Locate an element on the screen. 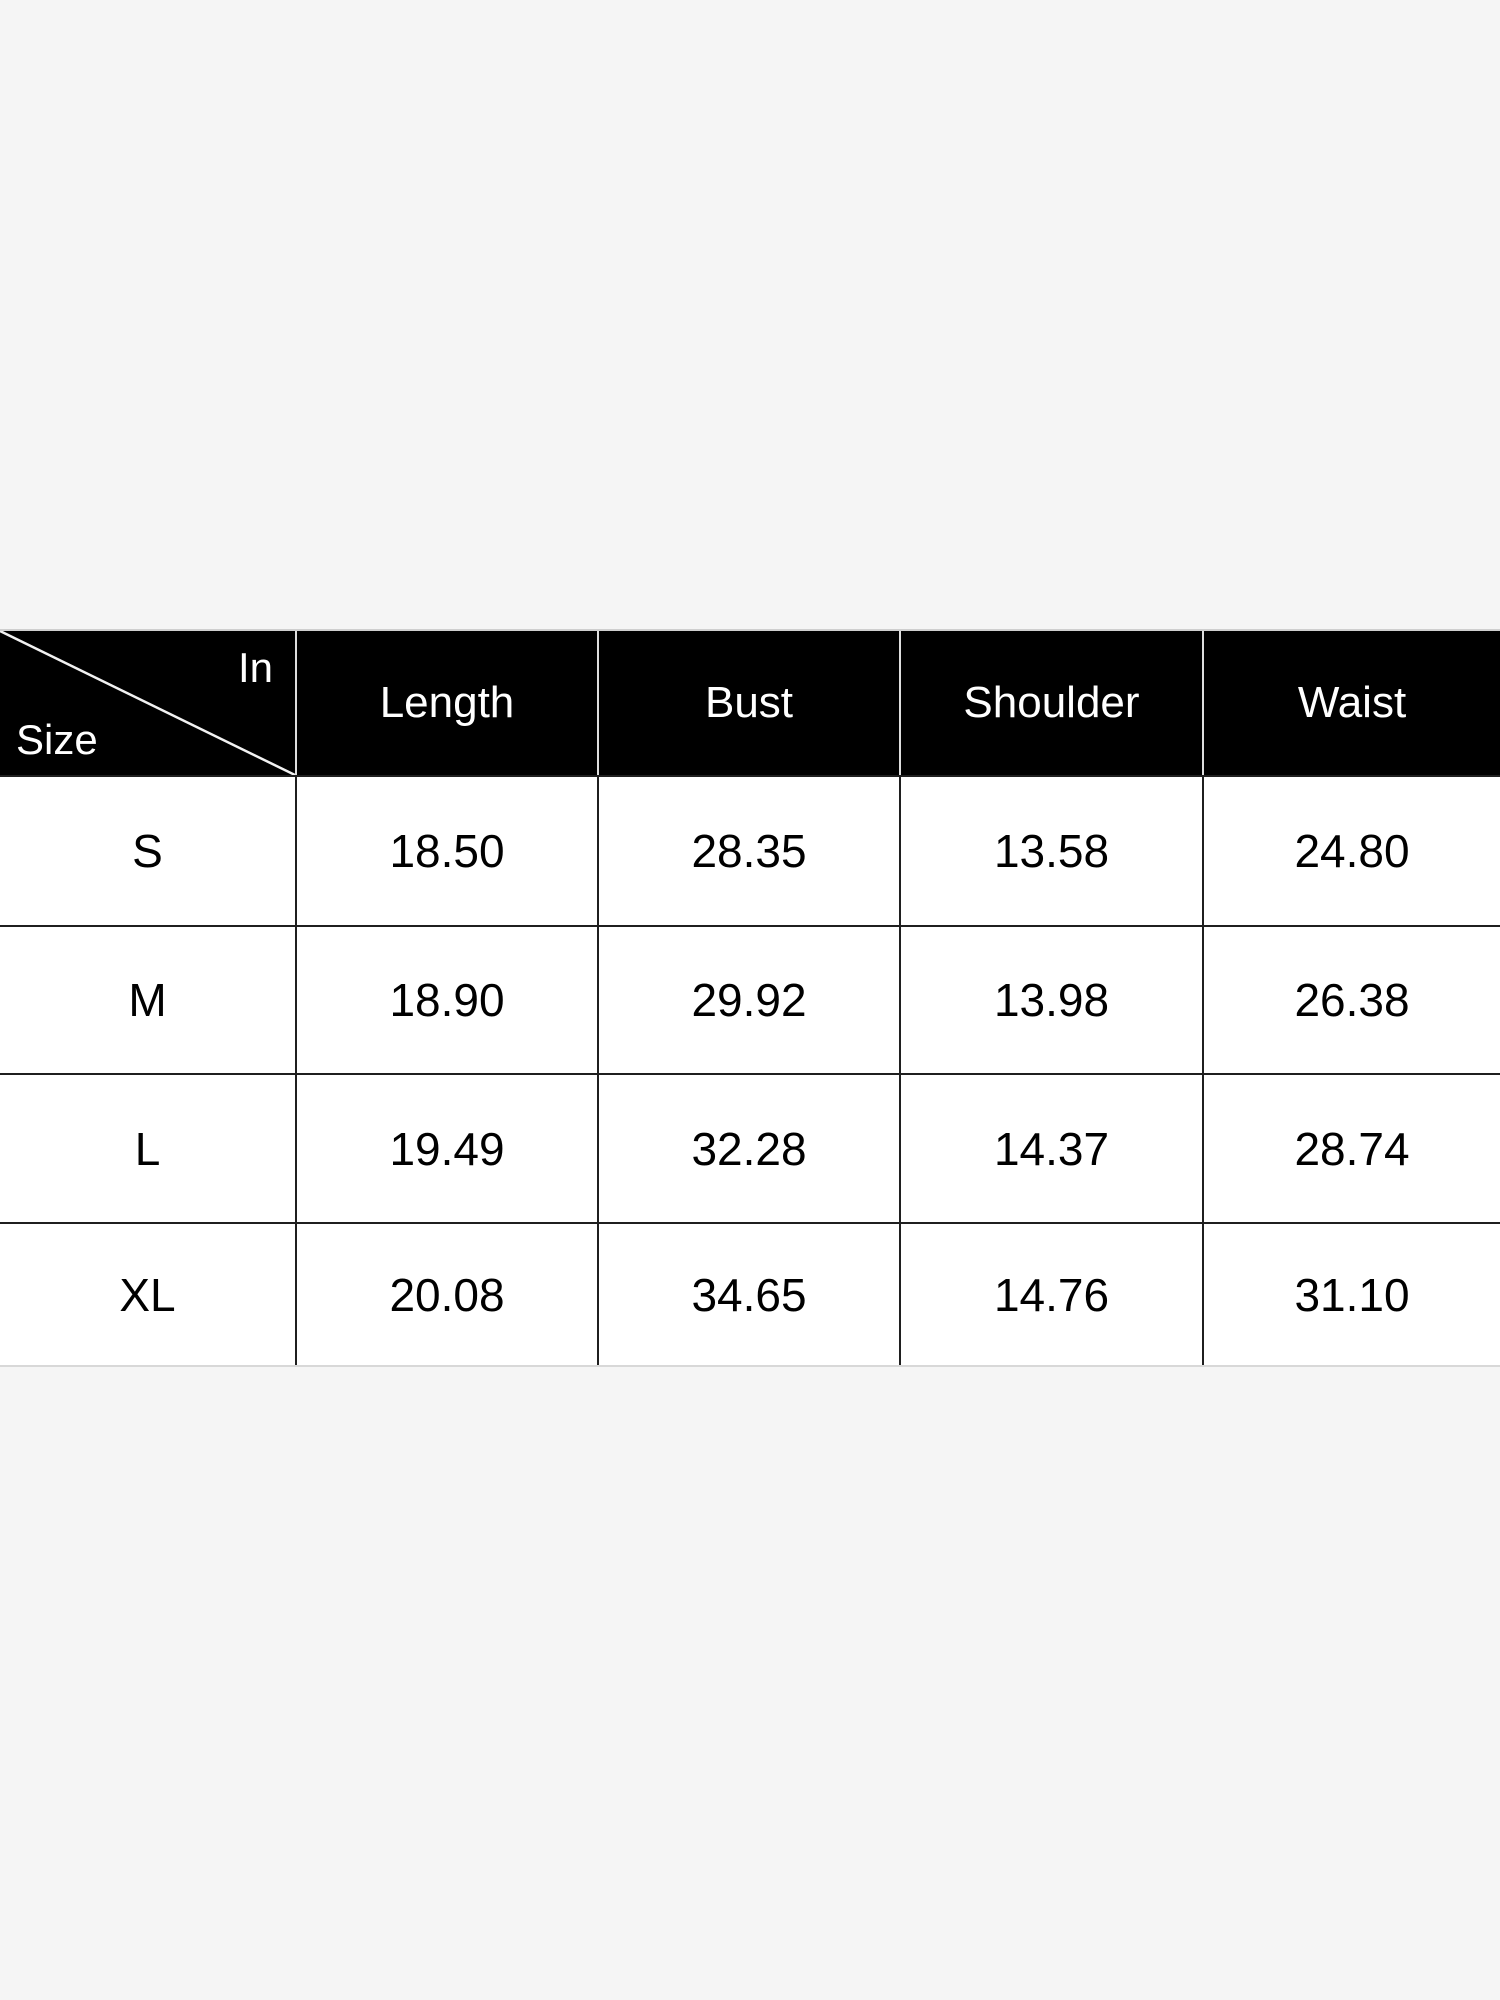 The width and height of the screenshot is (1500, 2000). cell-s-bust: 28.35 is located at coordinates (750, 850).